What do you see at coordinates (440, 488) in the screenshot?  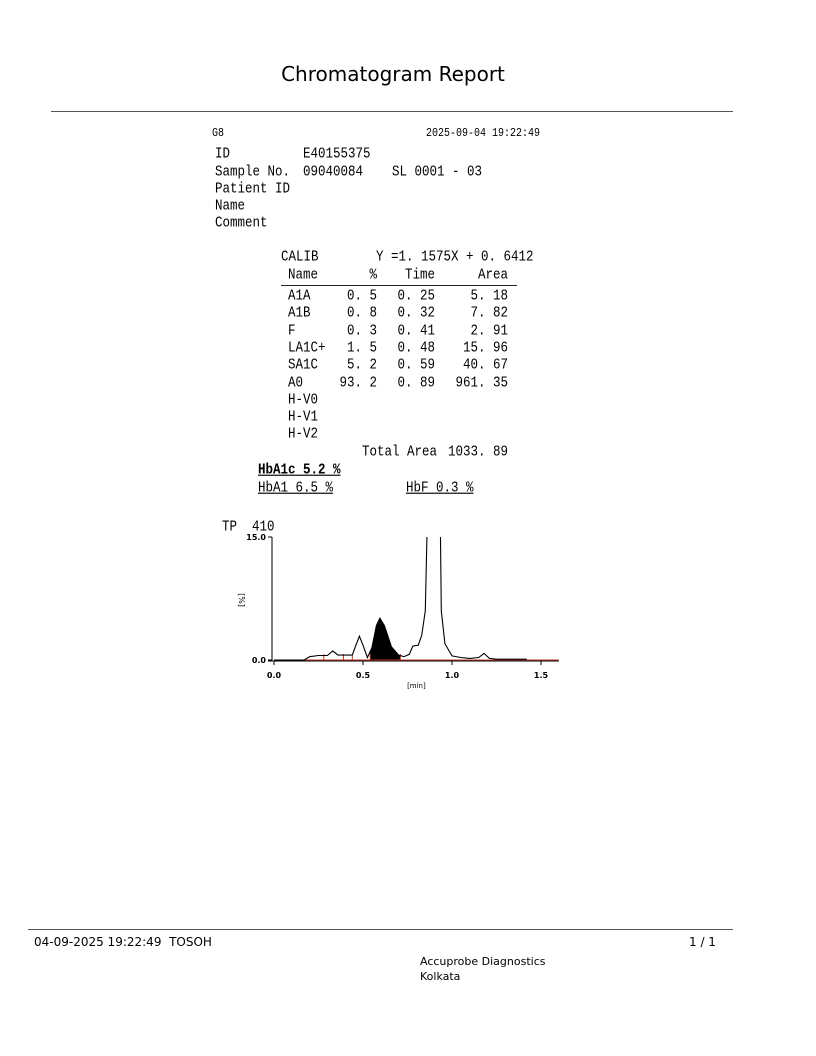 I see `hbf-result: HbF 0.3 %` at bounding box center [440, 488].